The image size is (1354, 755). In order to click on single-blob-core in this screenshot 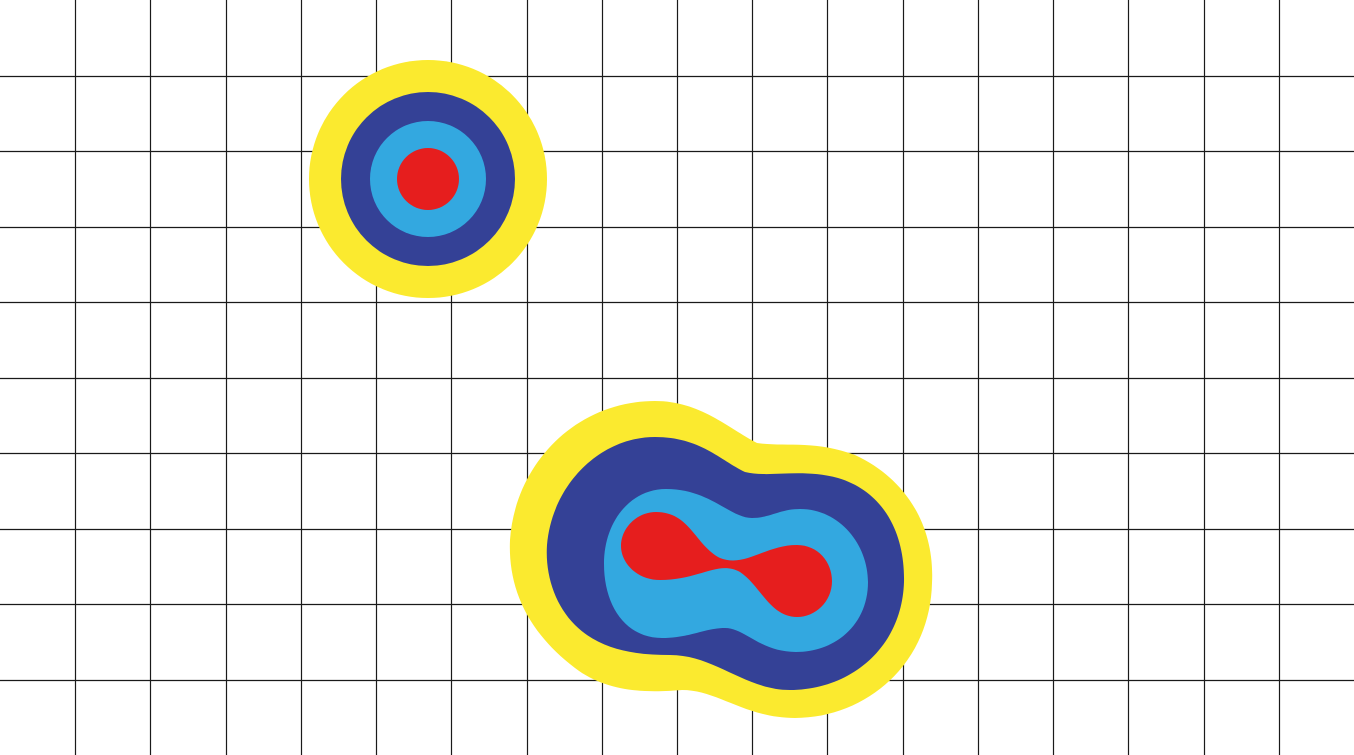, I will do `click(428, 179)`.